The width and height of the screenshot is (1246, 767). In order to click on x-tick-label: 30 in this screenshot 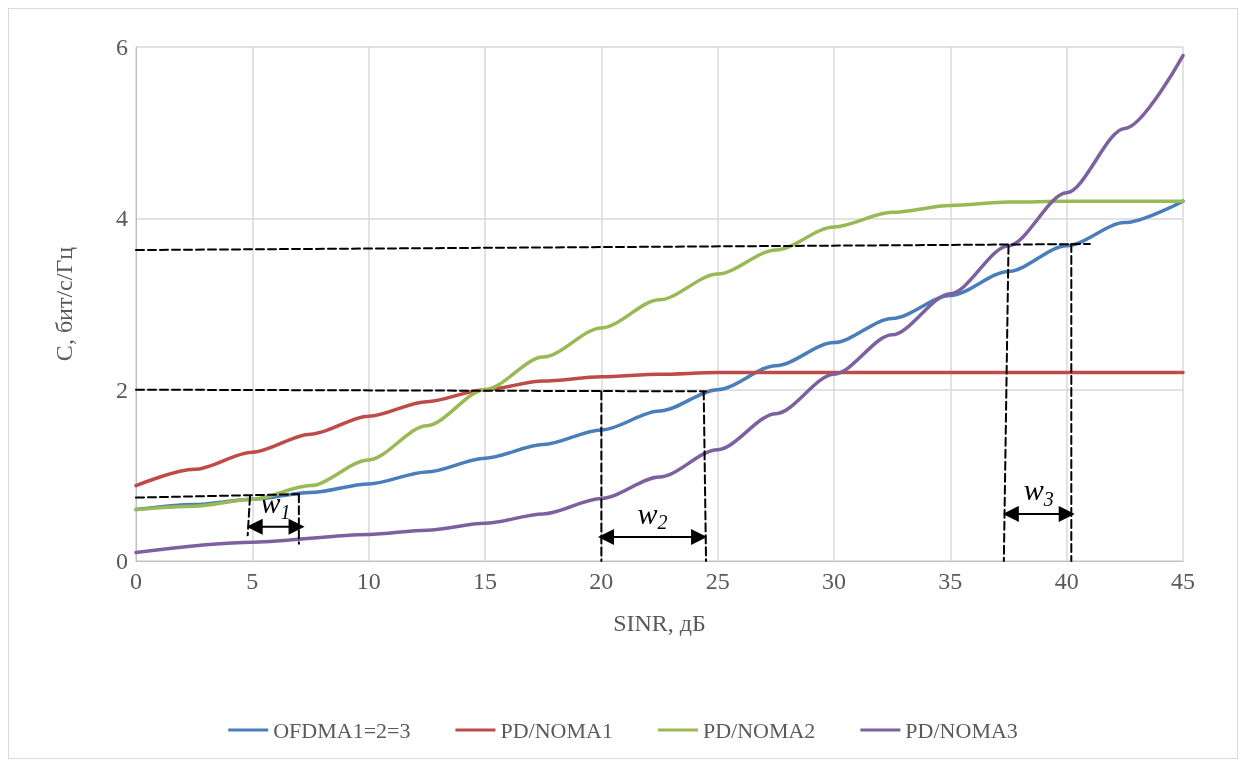, I will do `click(834, 581)`.